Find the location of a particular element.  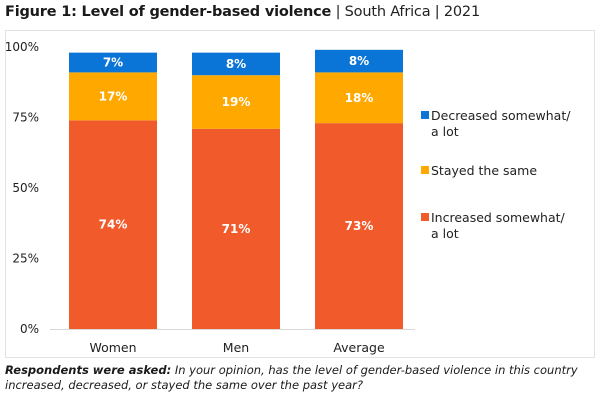

data-label: 73% is located at coordinates (359, 226).